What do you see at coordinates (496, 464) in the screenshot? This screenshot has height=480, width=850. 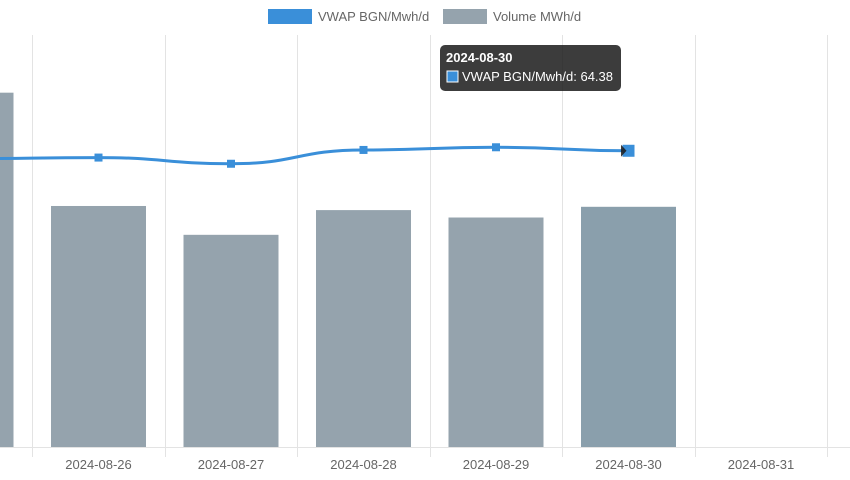 I see `x-tick-label: 2024-08-29` at bounding box center [496, 464].